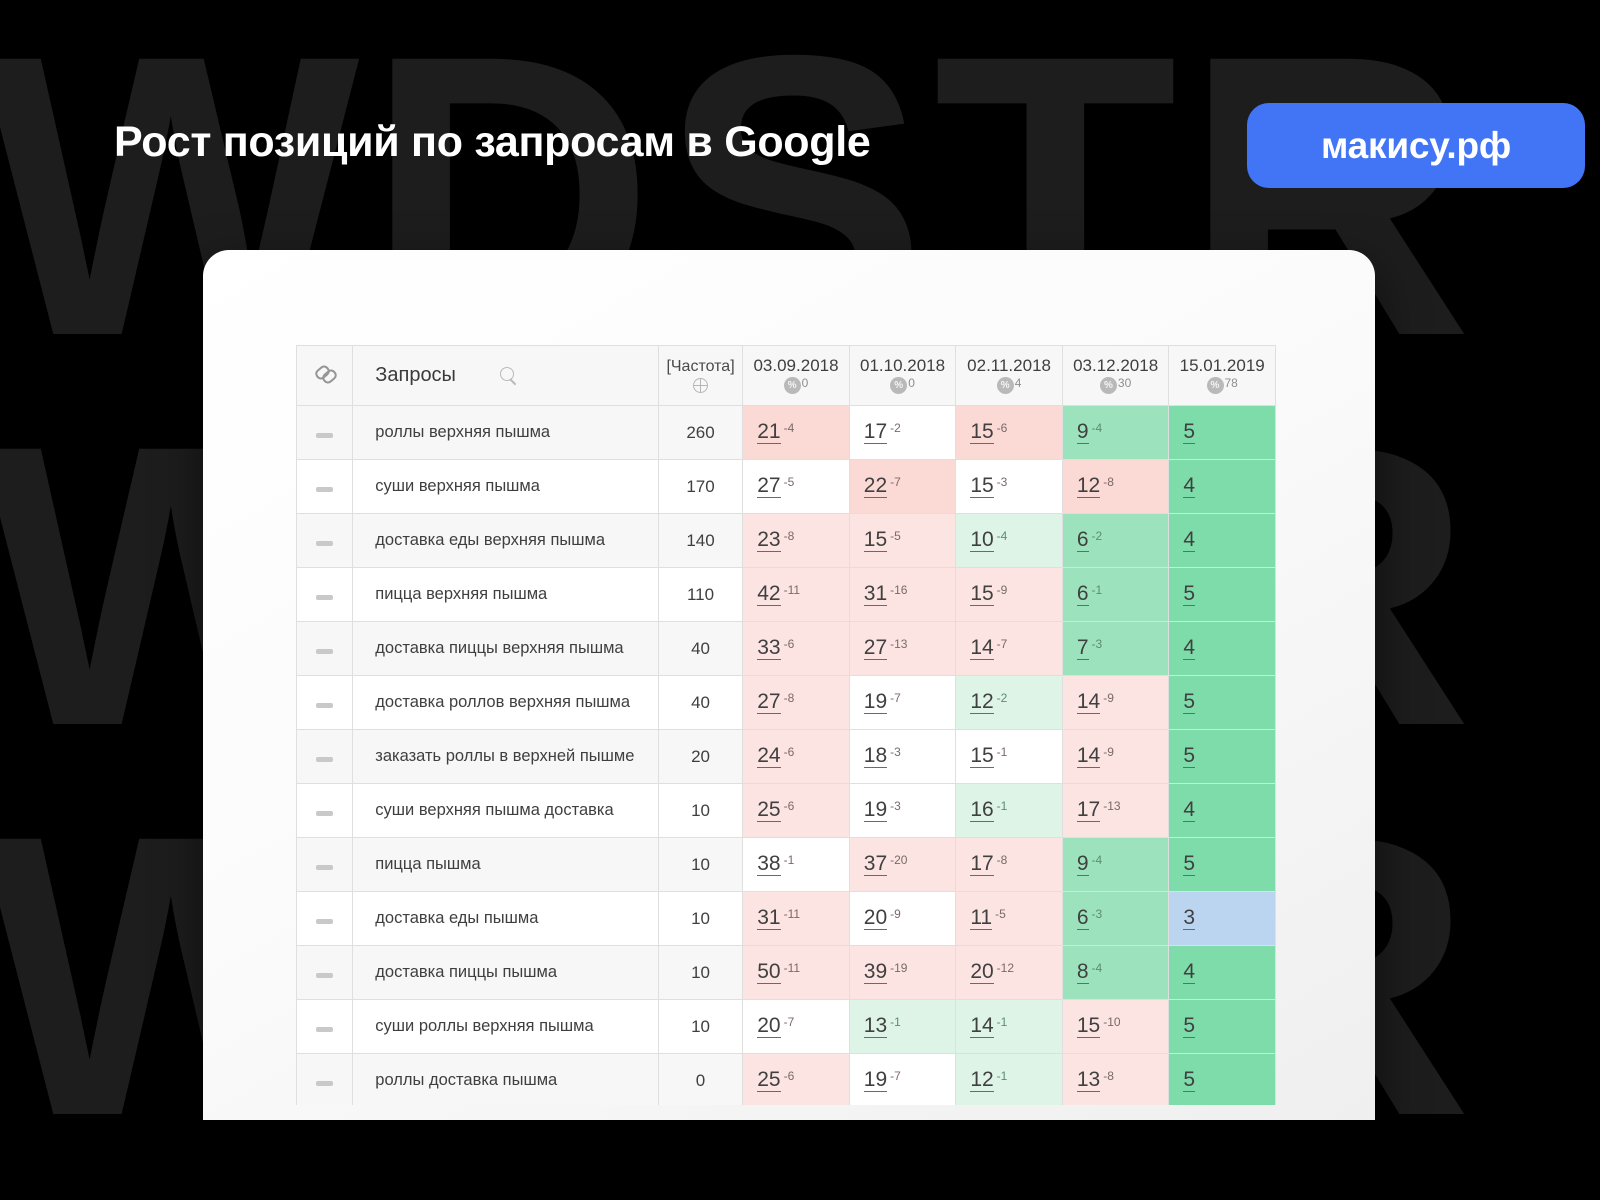 Image resolution: width=1600 pixels, height=1200 pixels. I want to click on position-cell: 18 -3, so click(902, 756).